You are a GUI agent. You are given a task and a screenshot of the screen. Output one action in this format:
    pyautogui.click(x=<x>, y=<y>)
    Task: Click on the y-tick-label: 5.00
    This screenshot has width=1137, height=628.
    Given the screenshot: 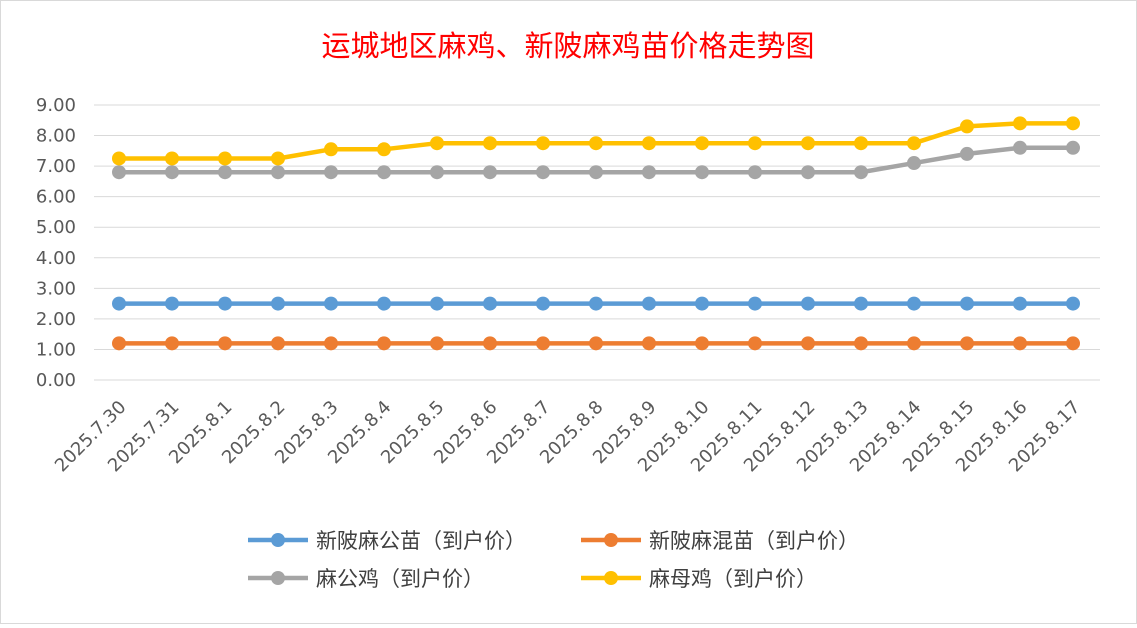 What is the action you would take?
    pyautogui.click(x=56, y=227)
    